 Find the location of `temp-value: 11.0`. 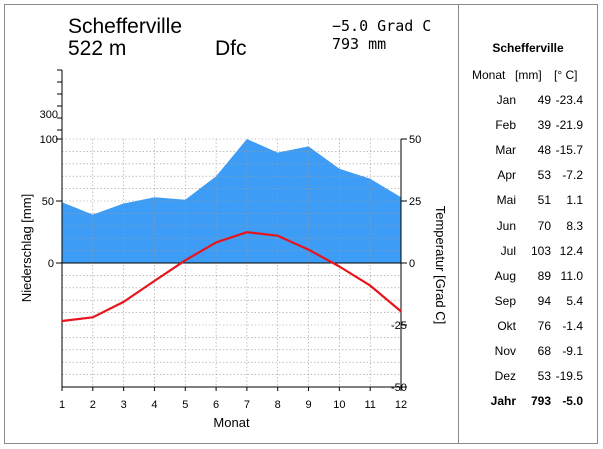

temp-value: 11.0 is located at coordinates (571, 275).